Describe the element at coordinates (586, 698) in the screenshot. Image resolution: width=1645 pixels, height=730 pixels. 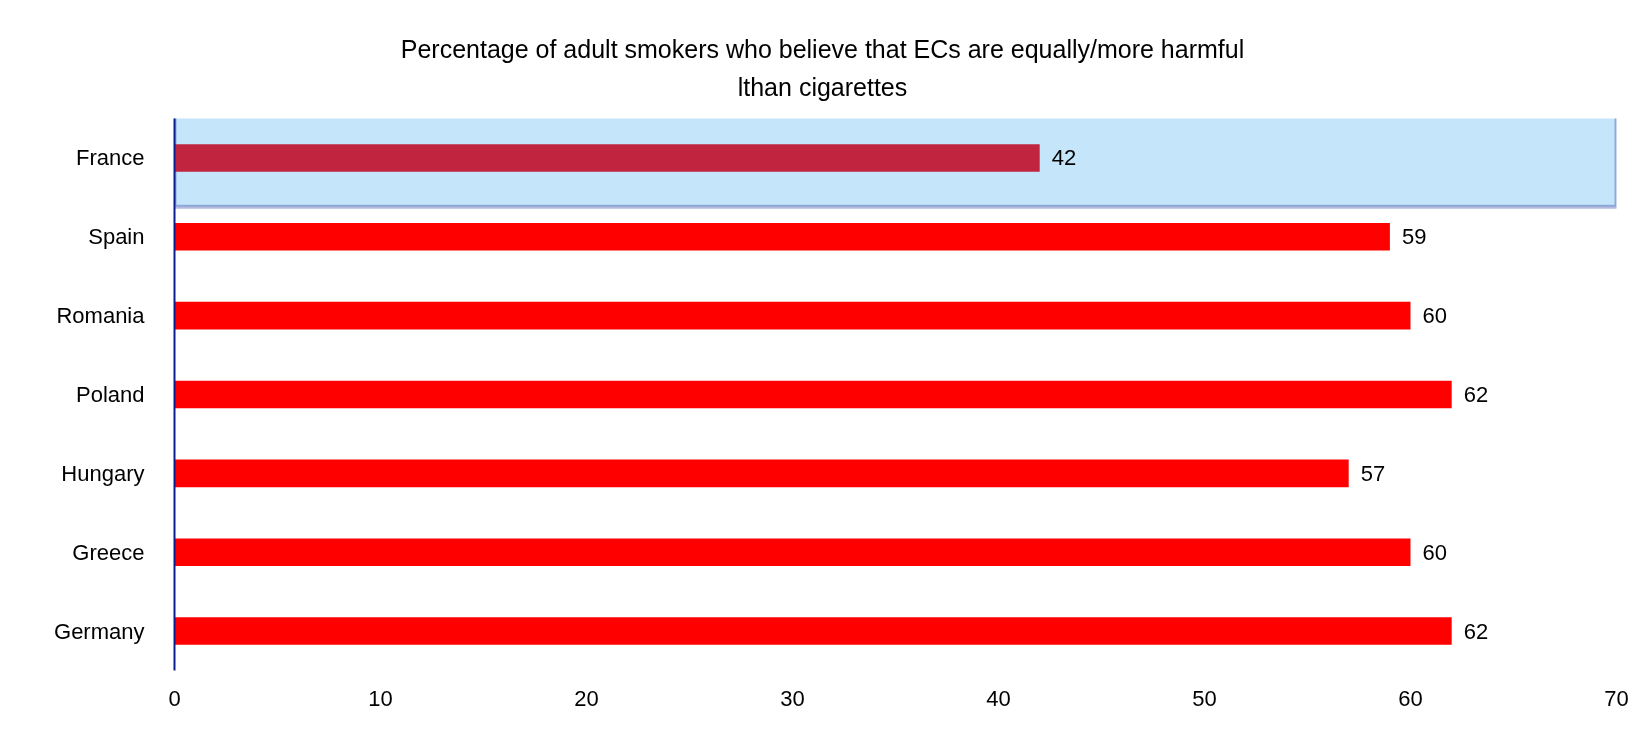
I see `x-tick-label: 20` at that location.